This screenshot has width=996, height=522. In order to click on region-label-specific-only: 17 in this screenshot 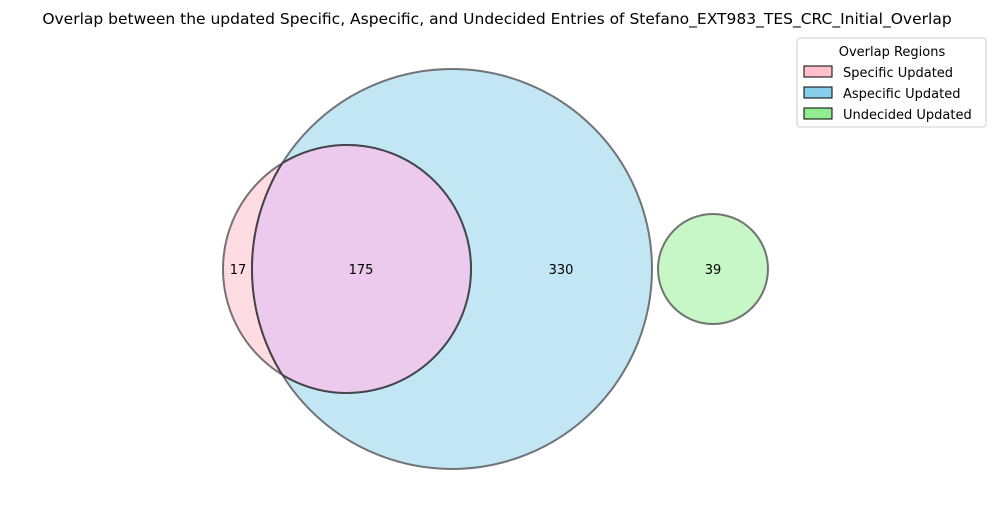, I will do `click(238, 270)`.